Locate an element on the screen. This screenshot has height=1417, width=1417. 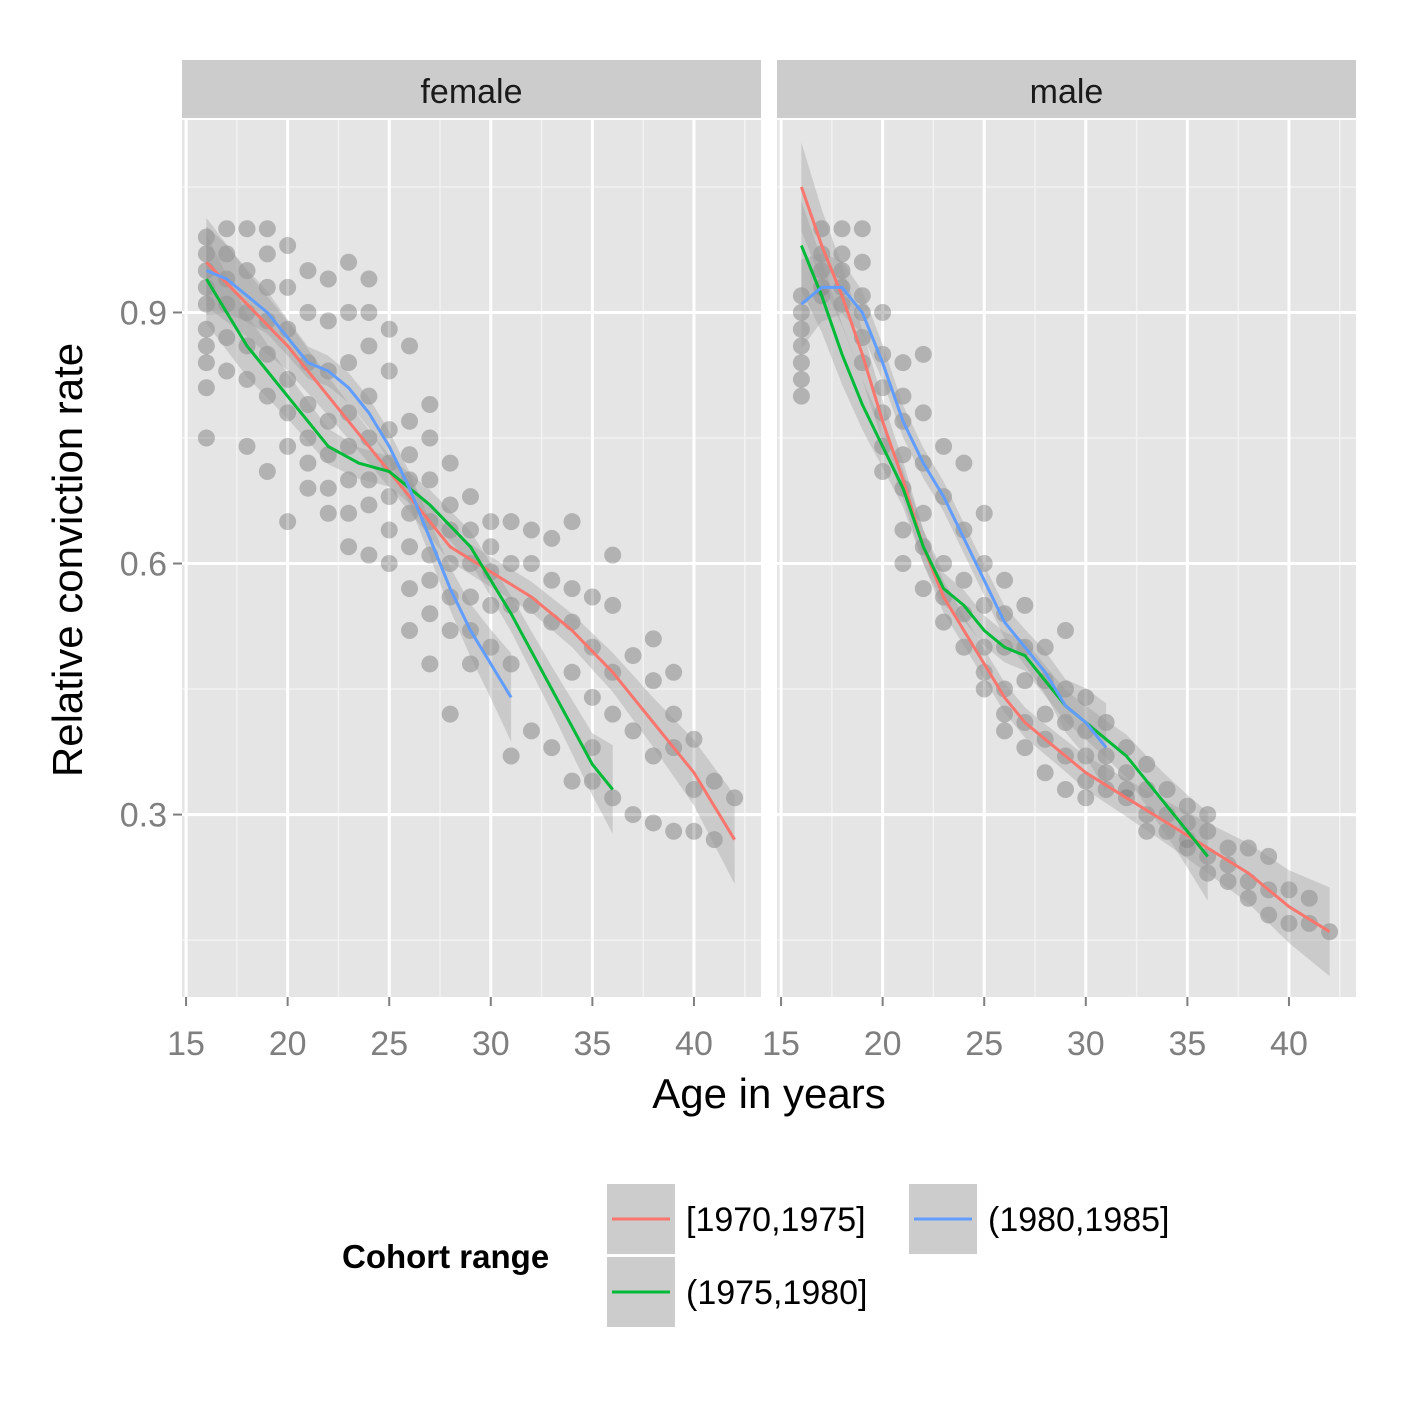
facet-strip is located at coordinates (1066, 89).